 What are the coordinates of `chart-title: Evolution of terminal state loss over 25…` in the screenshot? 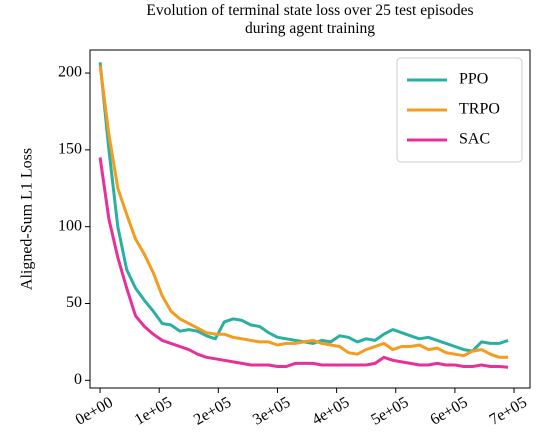 It's located at (310, 19).